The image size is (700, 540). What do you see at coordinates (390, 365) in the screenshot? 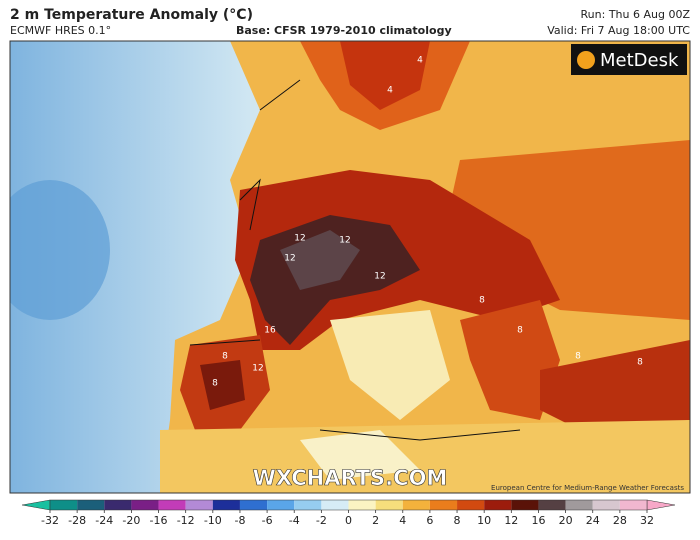
I see `med-cool` at bounding box center [390, 365].